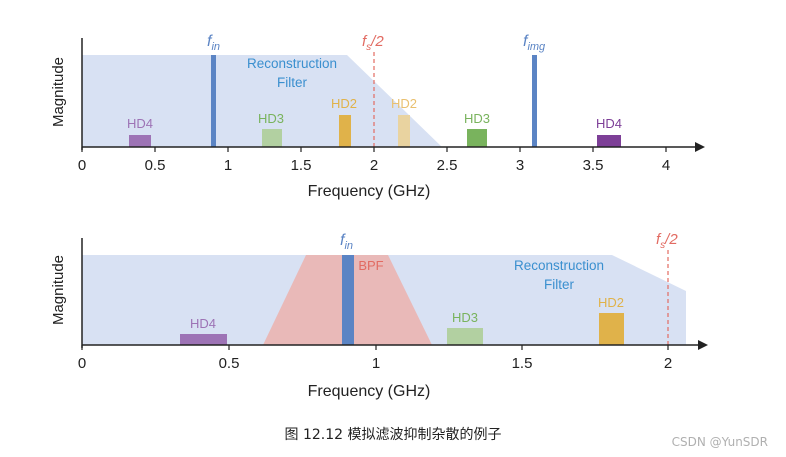  Describe the element at coordinates (668, 363) in the screenshot. I see `bottom-tick-label: 2` at that location.